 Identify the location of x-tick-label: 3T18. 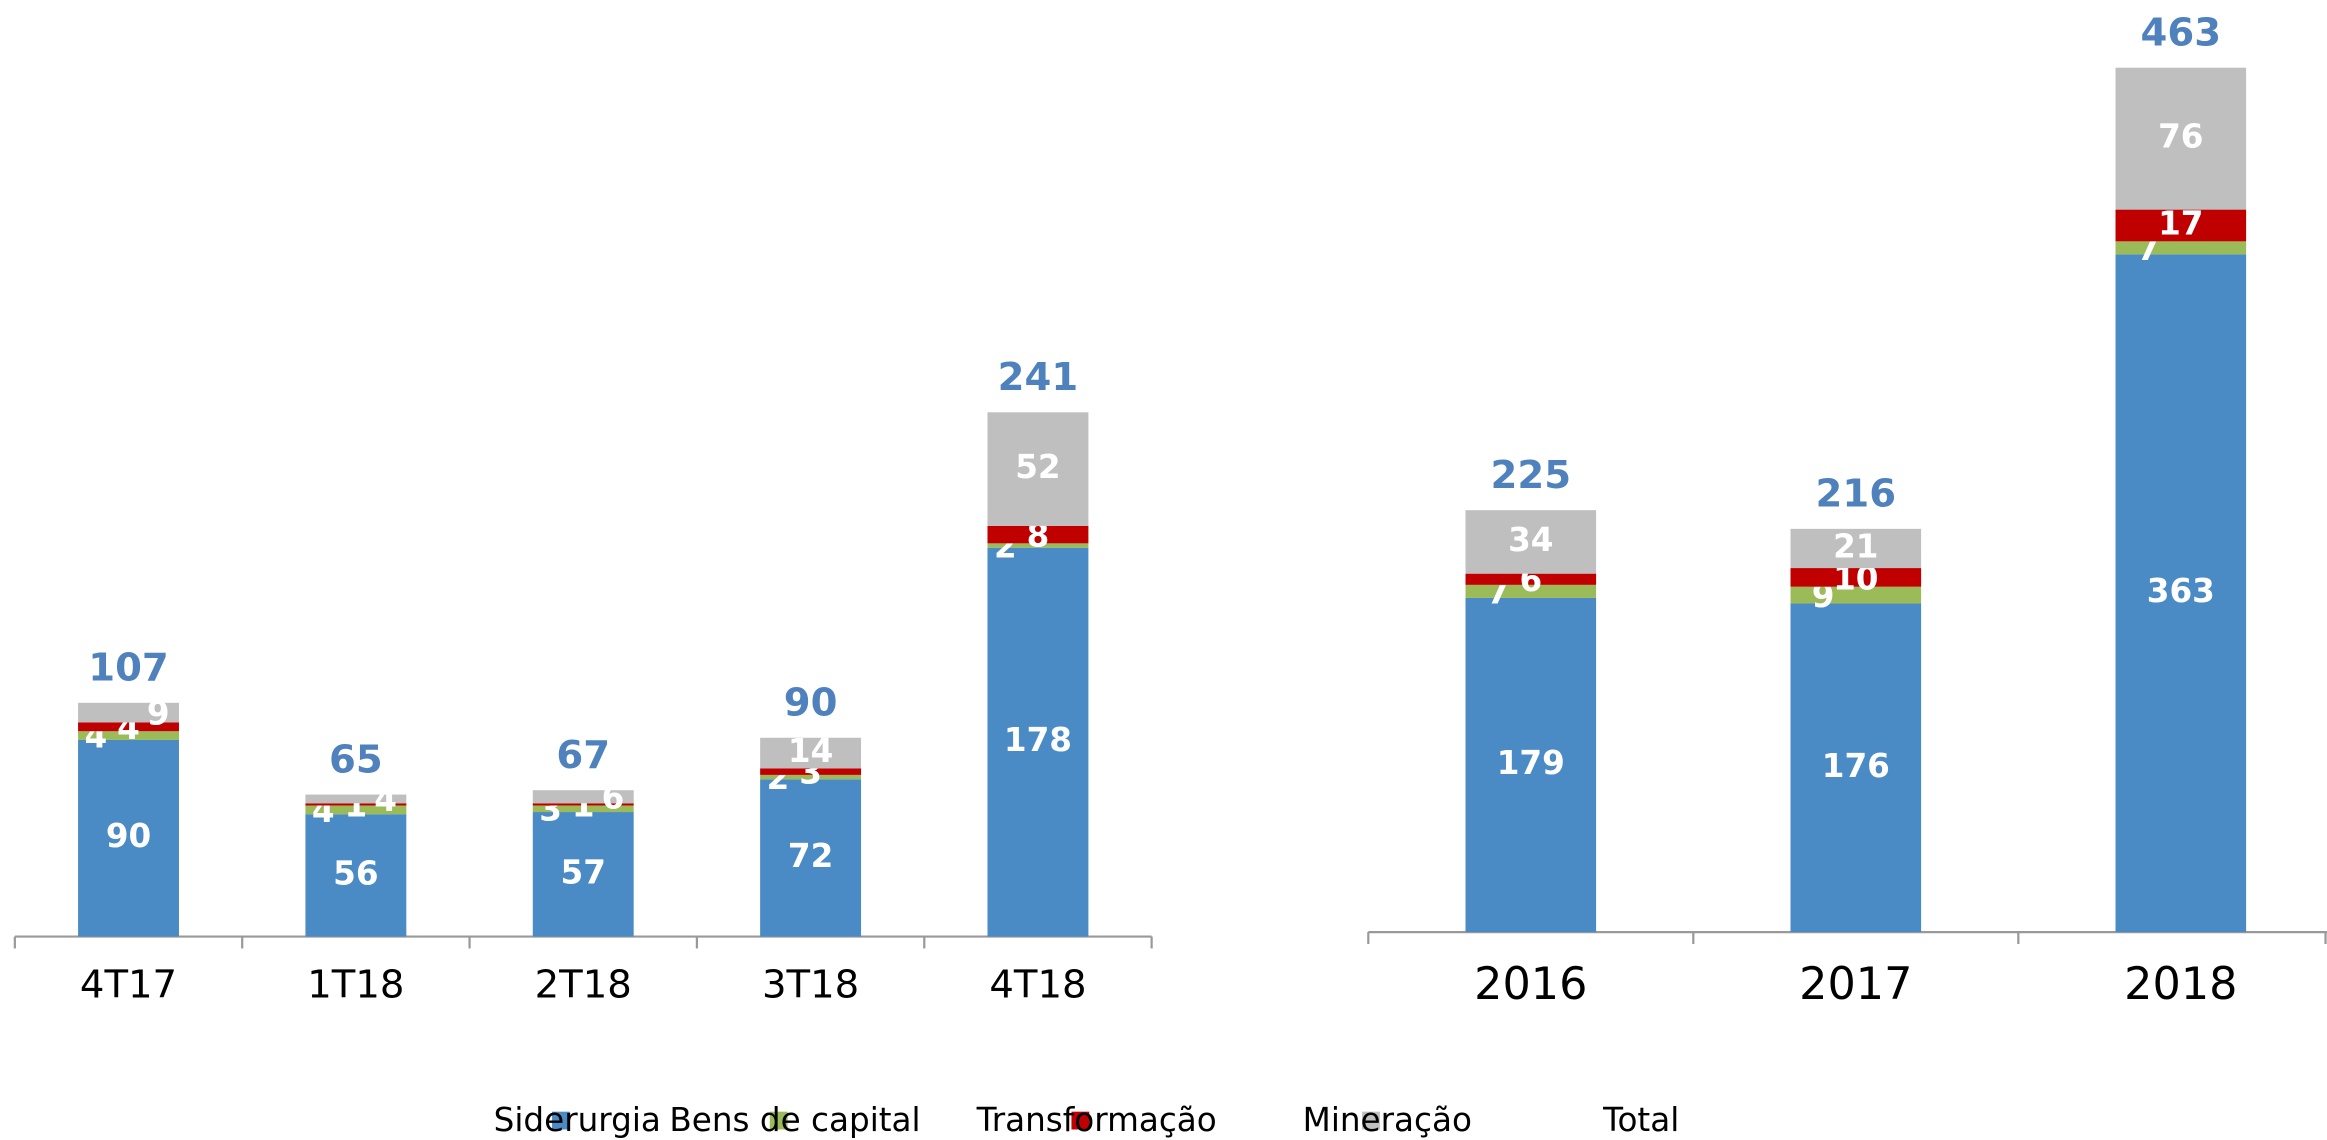
(810, 985).